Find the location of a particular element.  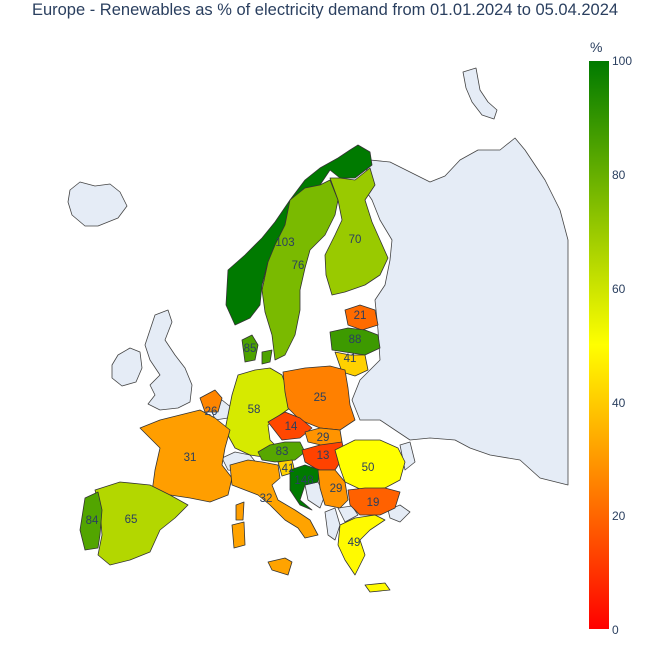

value-label-bg: 19 is located at coordinates (373, 503).